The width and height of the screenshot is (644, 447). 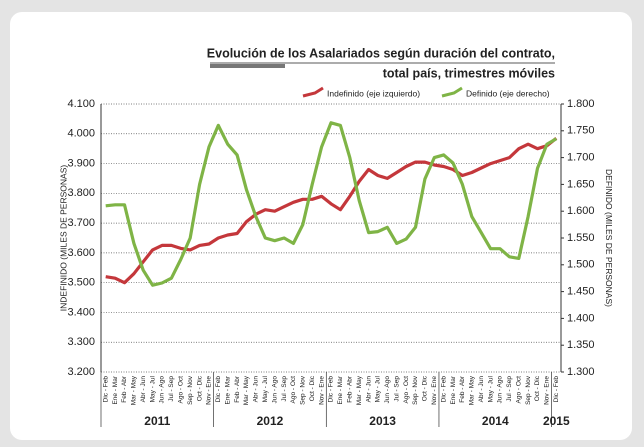 What do you see at coordinates (581, 238) in the screenshot?
I see `y2-tick-label: 1.550` at bounding box center [581, 238].